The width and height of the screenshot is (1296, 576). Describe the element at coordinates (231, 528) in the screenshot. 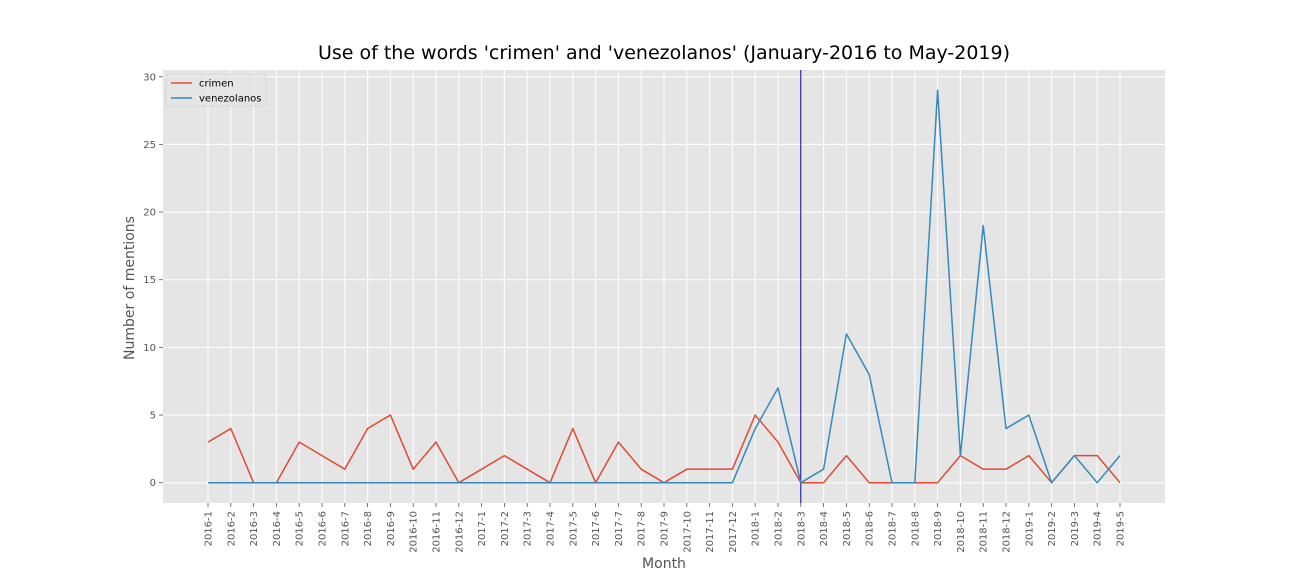

I see `x-tick-label: 2016-2` at that location.